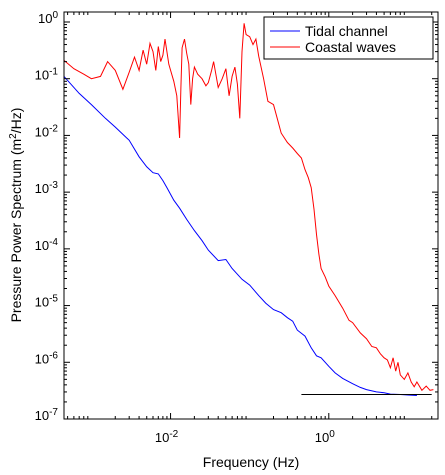 This screenshot has height=475, width=445. Describe the element at coordinates (16, 121) in the screenshot. I see `y-axis-label-suffix: /Hz)` at that location.